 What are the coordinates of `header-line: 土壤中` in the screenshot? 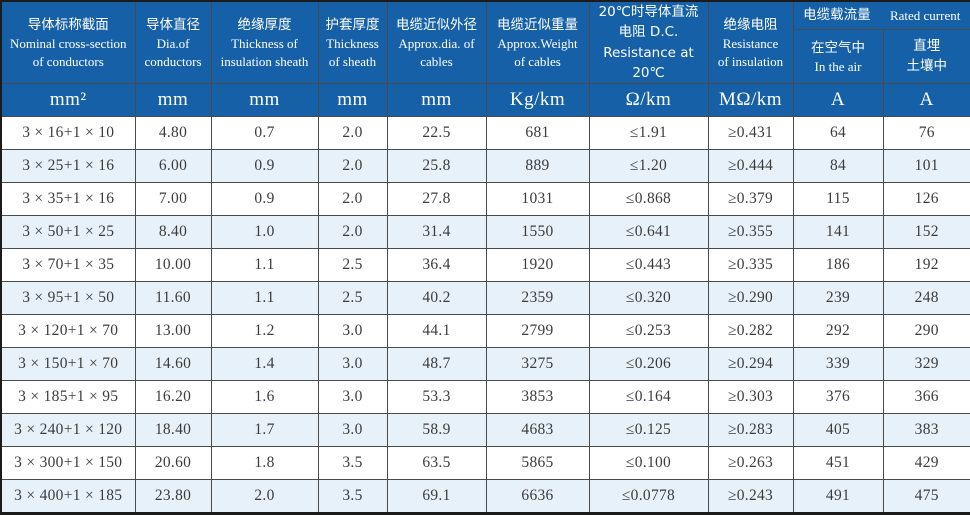 It's located at (927, 66).